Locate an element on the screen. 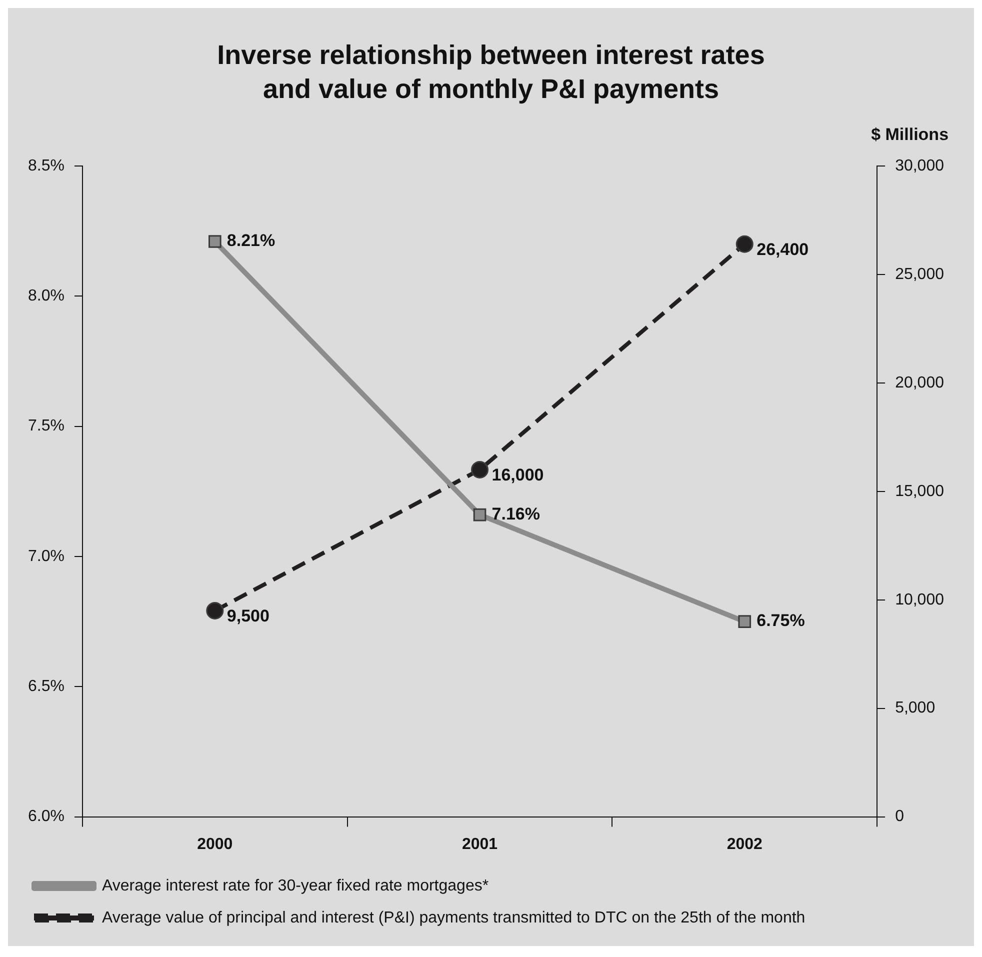 Image resolution: width=982 pixels, height=957 pixels. data-label: 26,400 is located at coordinates (782, 249).